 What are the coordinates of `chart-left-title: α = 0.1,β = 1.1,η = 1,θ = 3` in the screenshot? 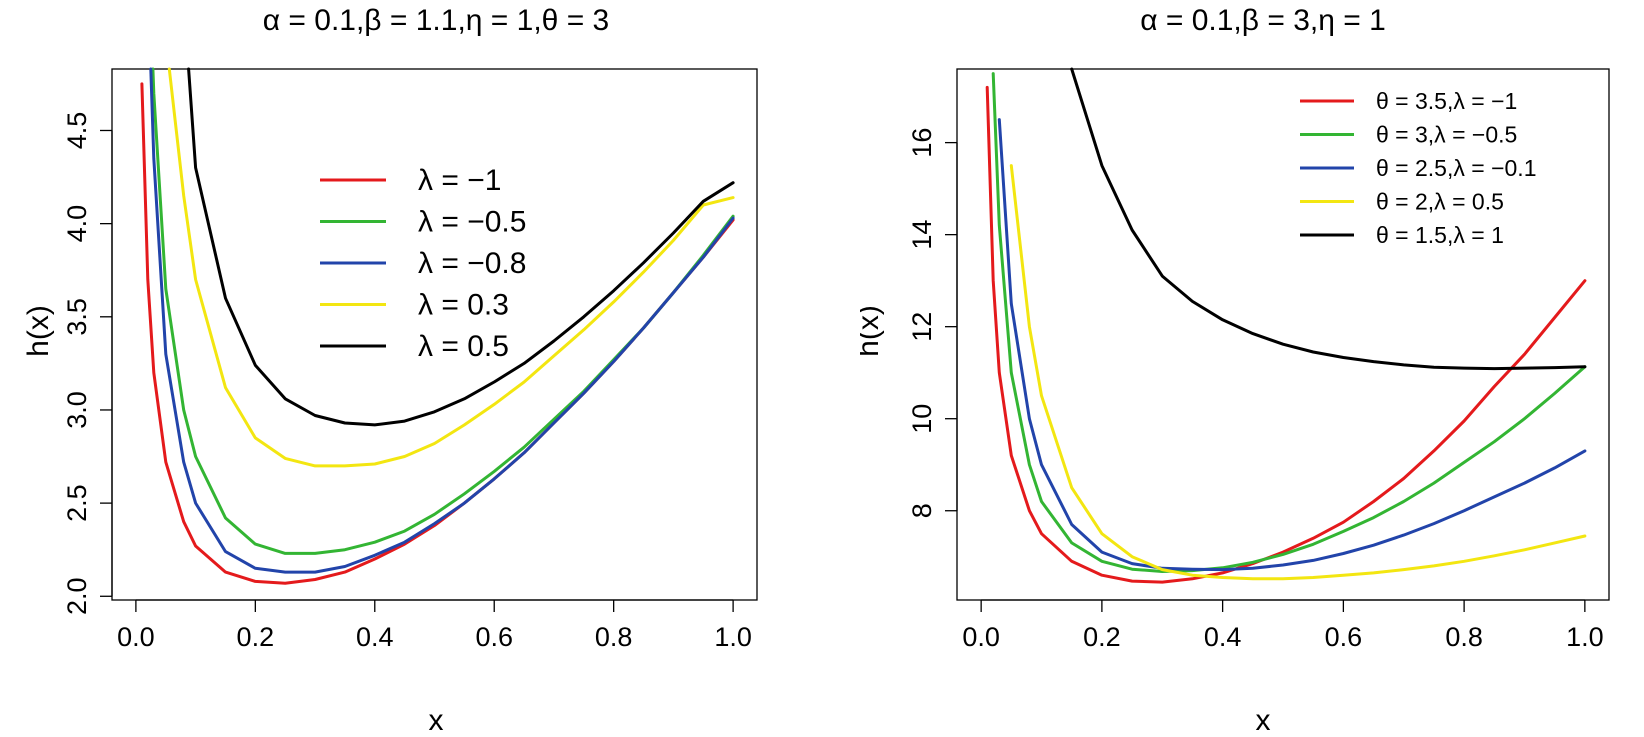 It's located at (436, 20).